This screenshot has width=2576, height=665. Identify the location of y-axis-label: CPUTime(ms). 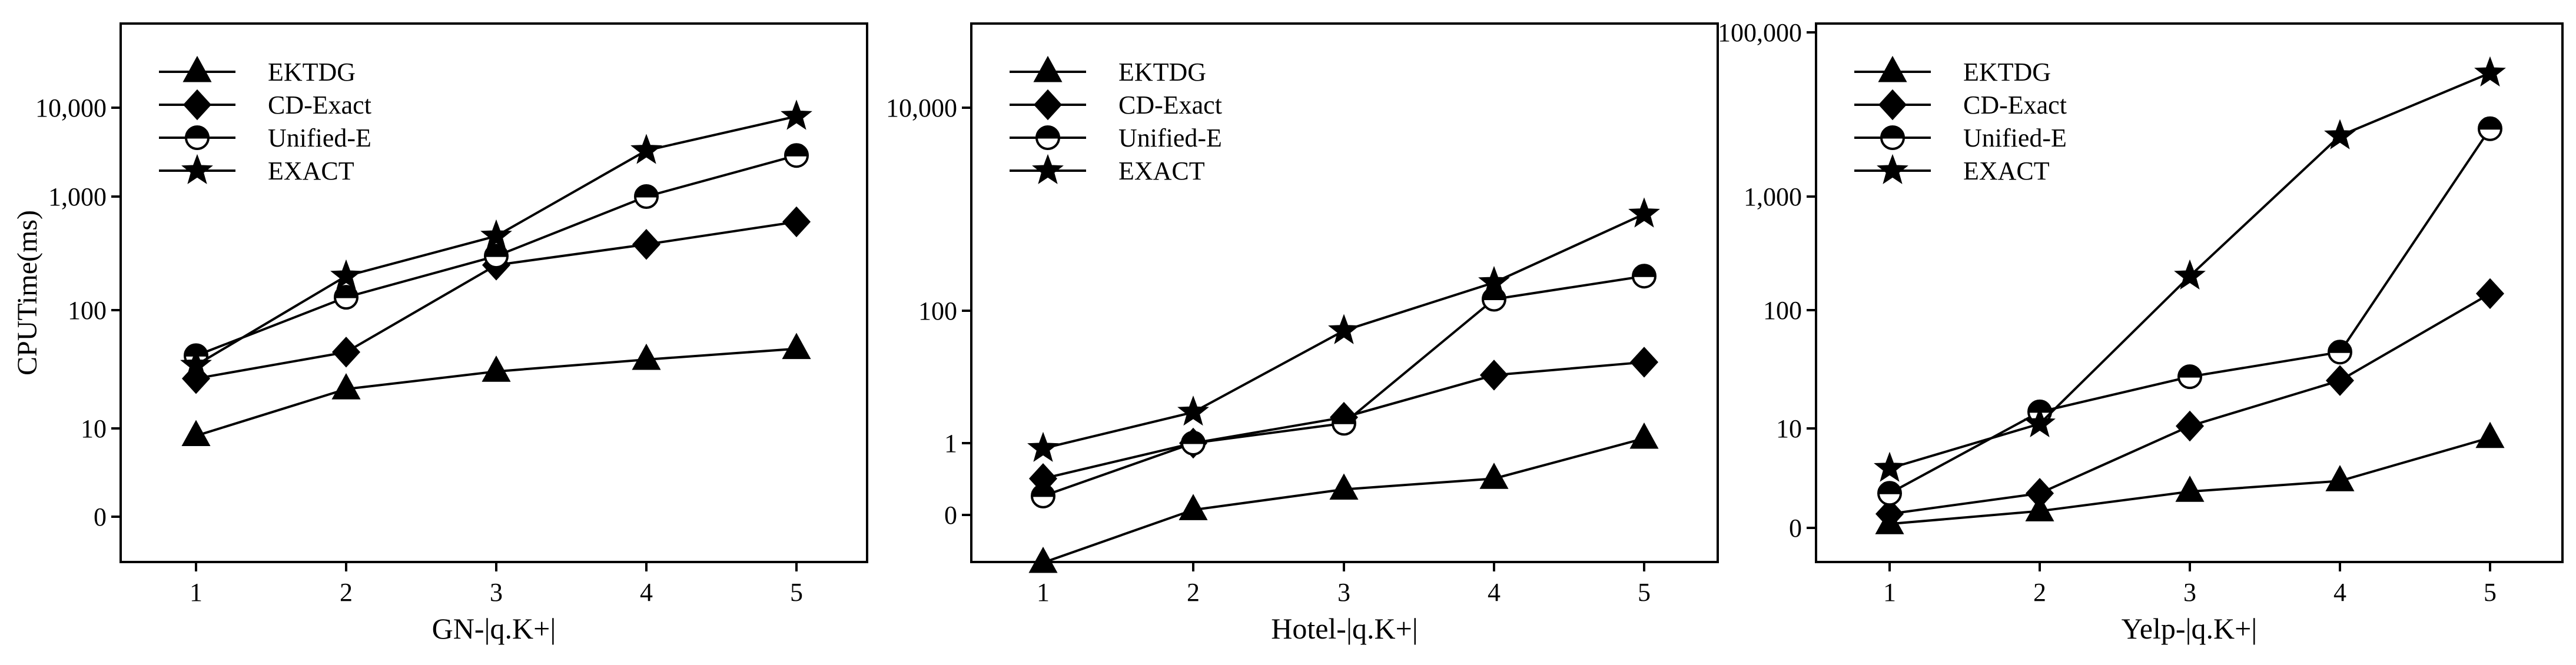
(27, 292).